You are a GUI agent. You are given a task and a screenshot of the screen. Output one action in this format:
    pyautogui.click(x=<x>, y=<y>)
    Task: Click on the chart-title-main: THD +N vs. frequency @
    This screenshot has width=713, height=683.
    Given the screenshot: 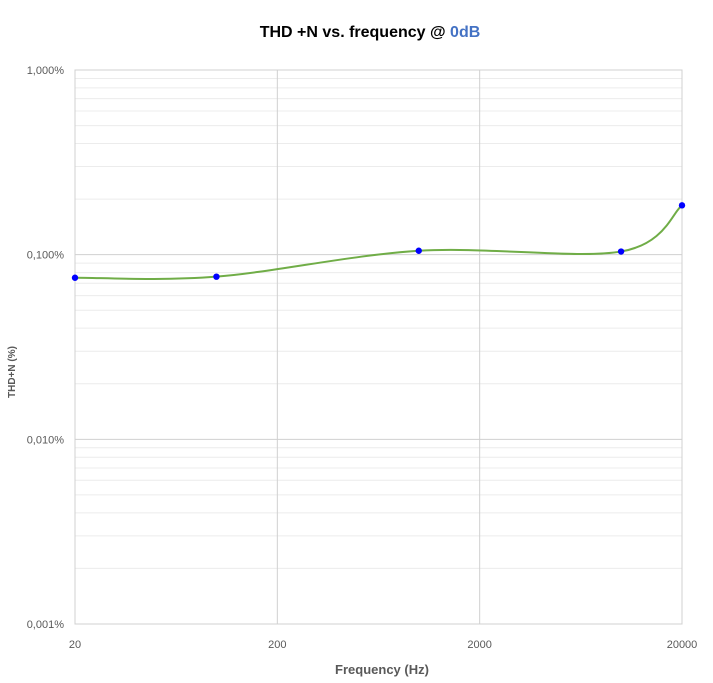 What is the action you would take?
    pyautogui.click(x=355, y=32)
    